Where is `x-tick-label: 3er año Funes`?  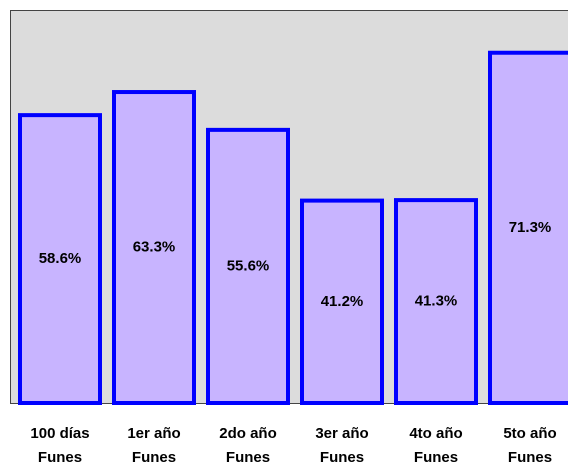
x-tick-label: 3er año Funes is located at coordinates (342, 445).